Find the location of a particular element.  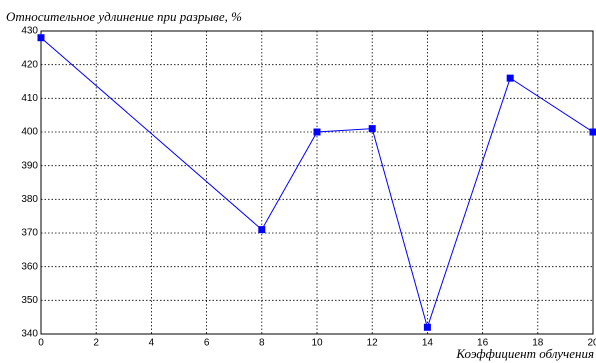

x-tick-label: 18 is located at coordinates (538, 343).